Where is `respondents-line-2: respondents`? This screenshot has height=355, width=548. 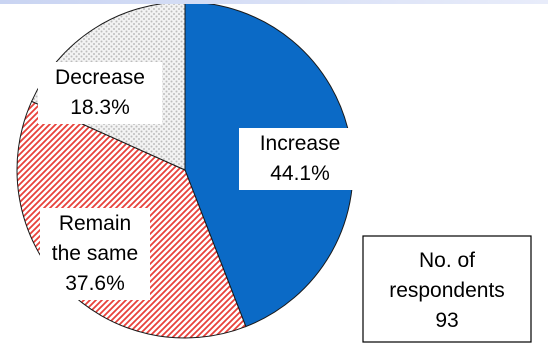
respondents-line-2: respondents is located at coordinates (447, 290).